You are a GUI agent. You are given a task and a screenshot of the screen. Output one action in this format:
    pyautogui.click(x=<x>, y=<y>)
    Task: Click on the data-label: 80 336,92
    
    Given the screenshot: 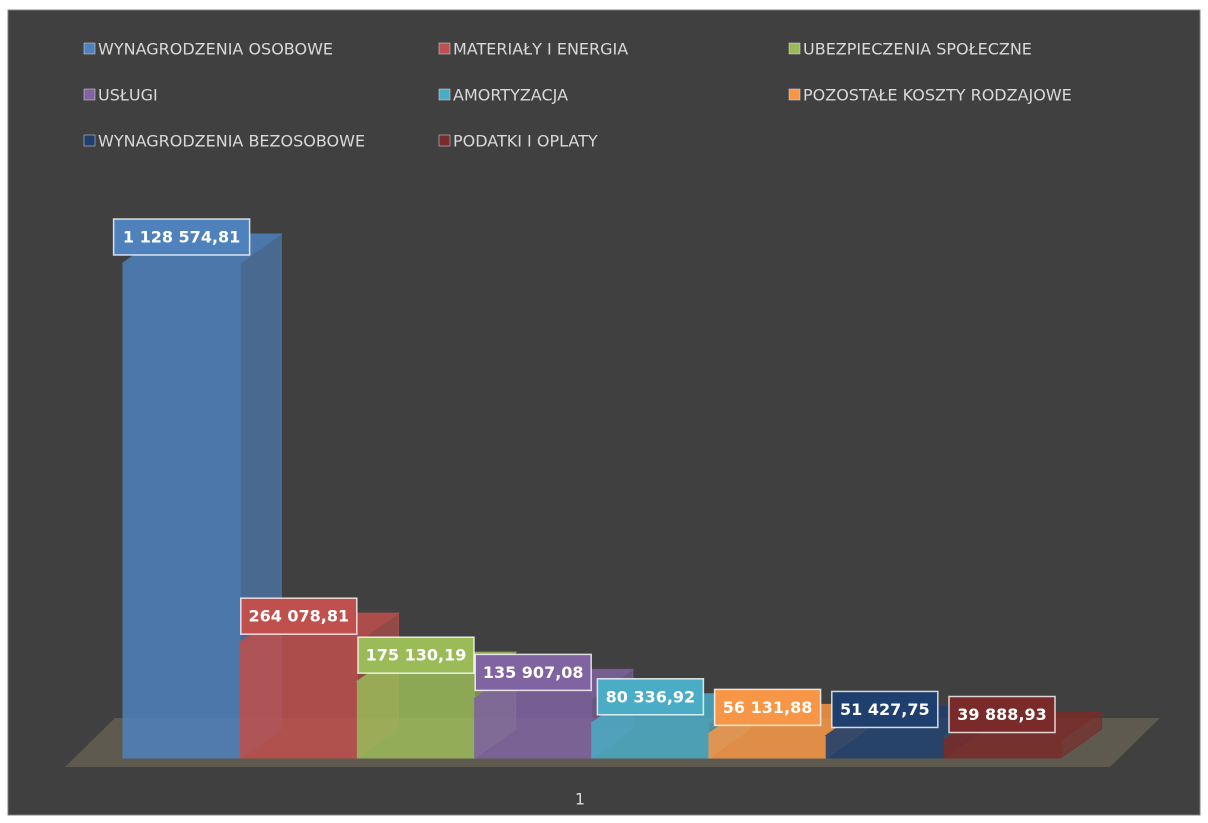 What is the action you would take?
    pyautogui.click(x=651, y=696)
    